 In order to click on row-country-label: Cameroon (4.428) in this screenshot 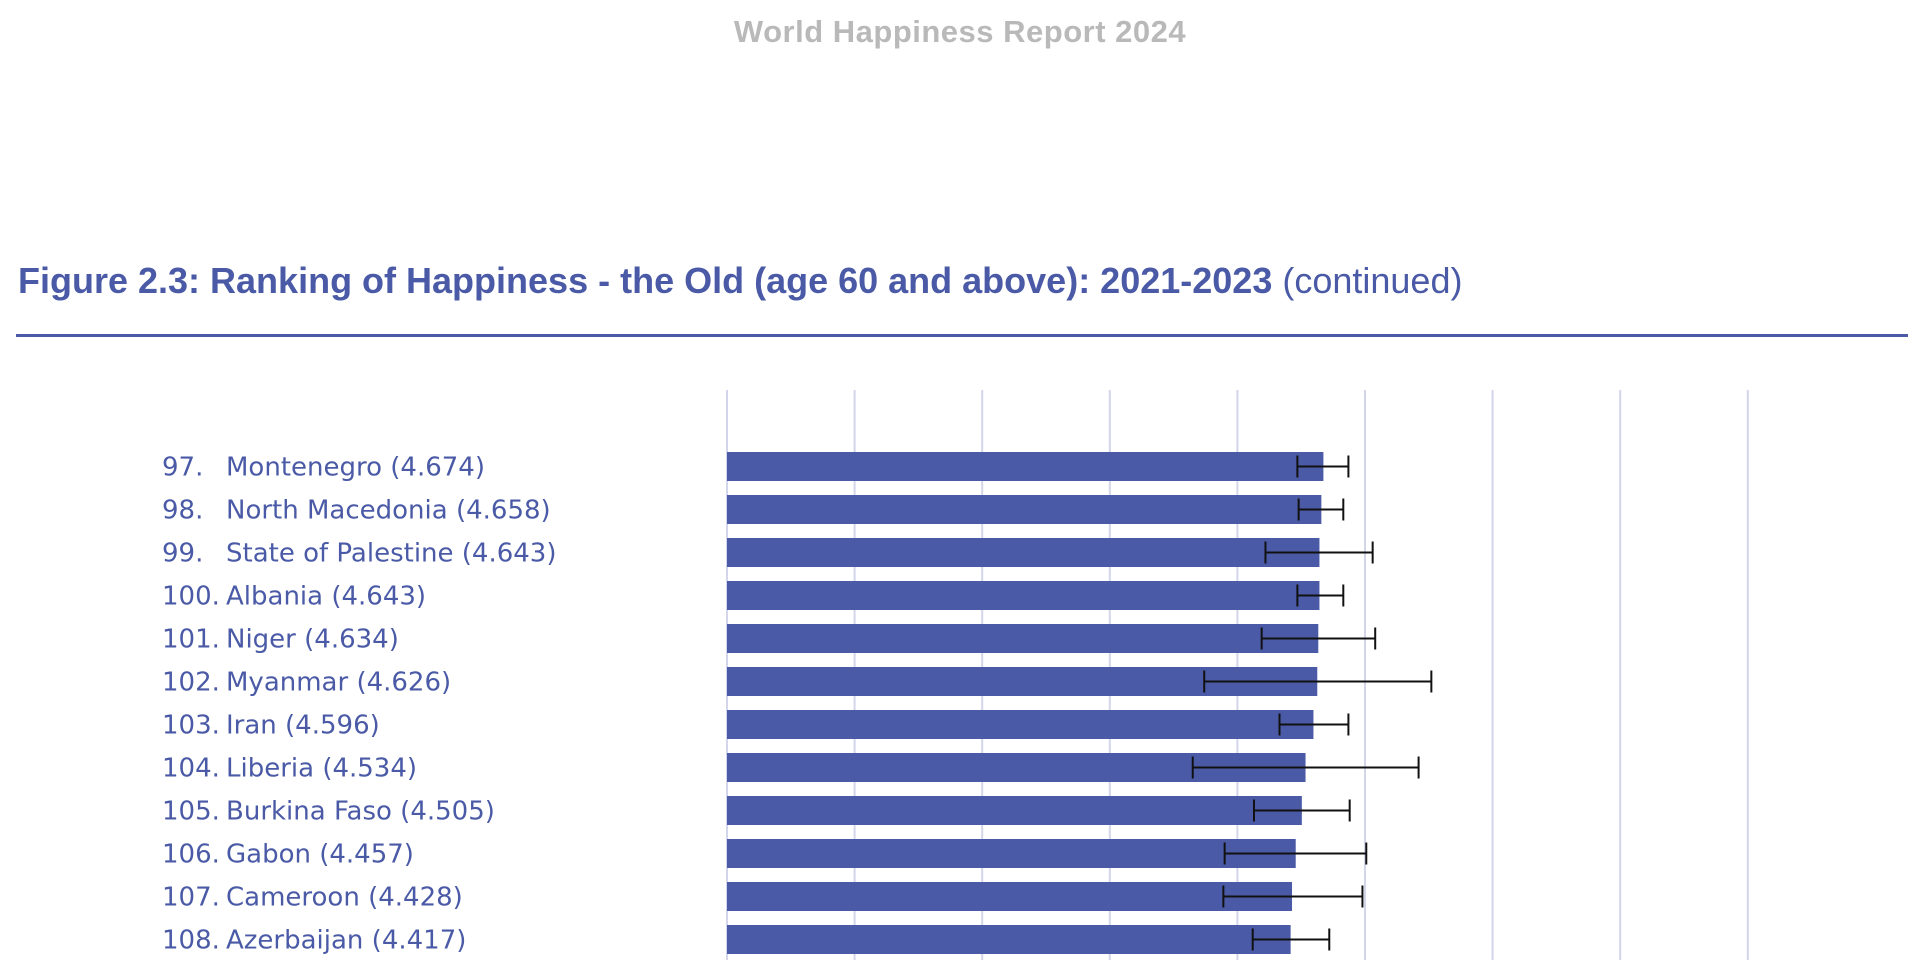, I will do `click(344, 898)`.